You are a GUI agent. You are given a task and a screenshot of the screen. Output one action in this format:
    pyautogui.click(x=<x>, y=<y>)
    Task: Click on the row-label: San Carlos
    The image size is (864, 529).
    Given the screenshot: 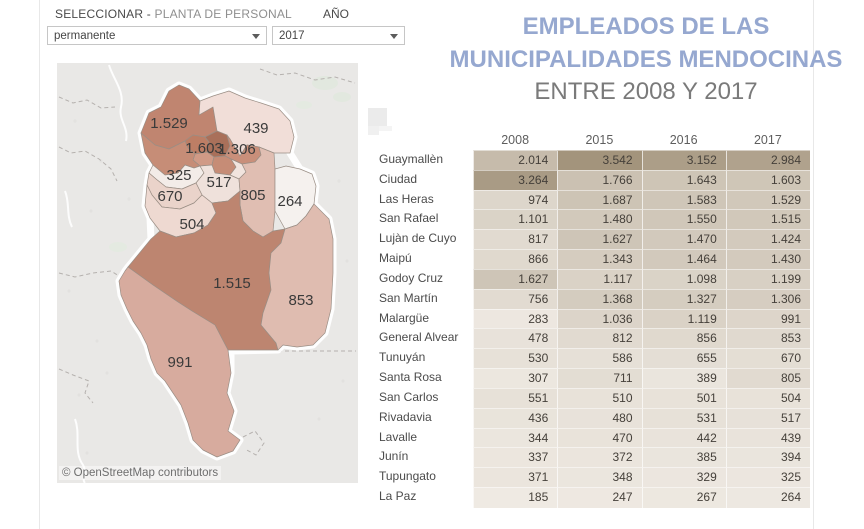 What is the action you would take?
    pyautogui.click(x=409, y=396)
    